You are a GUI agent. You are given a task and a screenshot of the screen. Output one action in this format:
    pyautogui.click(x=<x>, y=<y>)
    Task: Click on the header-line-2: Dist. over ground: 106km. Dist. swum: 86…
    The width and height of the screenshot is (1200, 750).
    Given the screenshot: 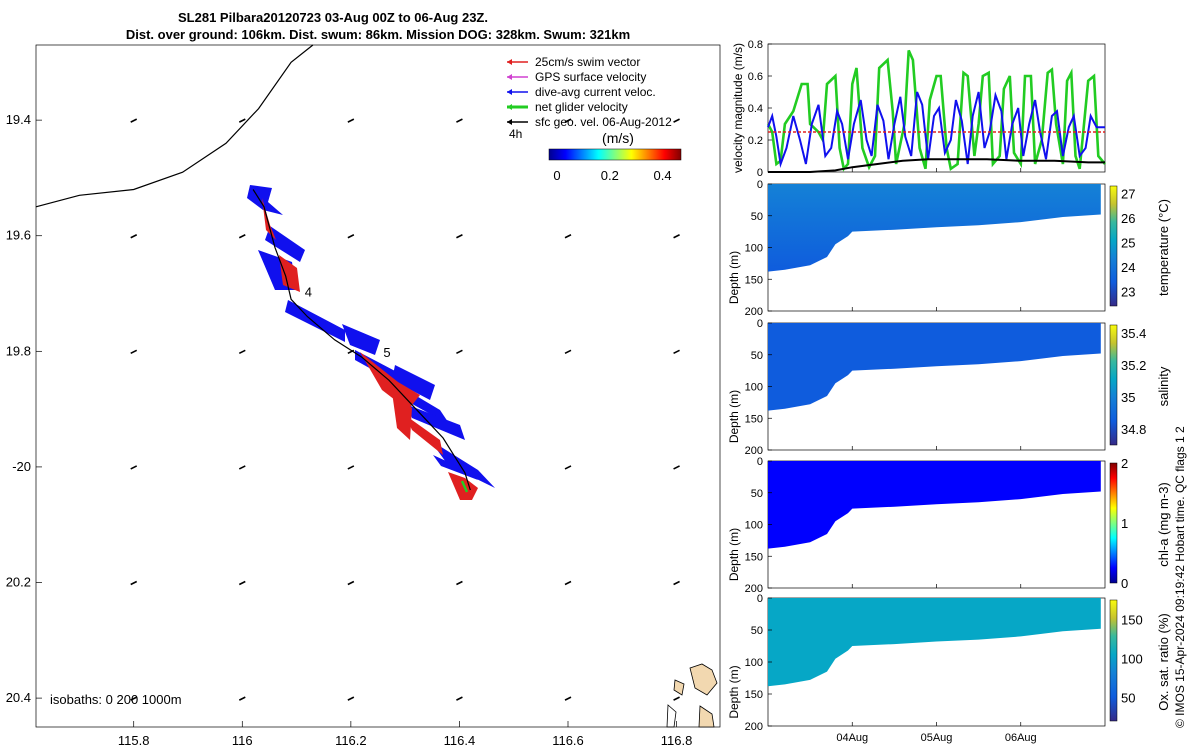 What is the action you would take?
    pyautogui.click(x=378, y=34)
    